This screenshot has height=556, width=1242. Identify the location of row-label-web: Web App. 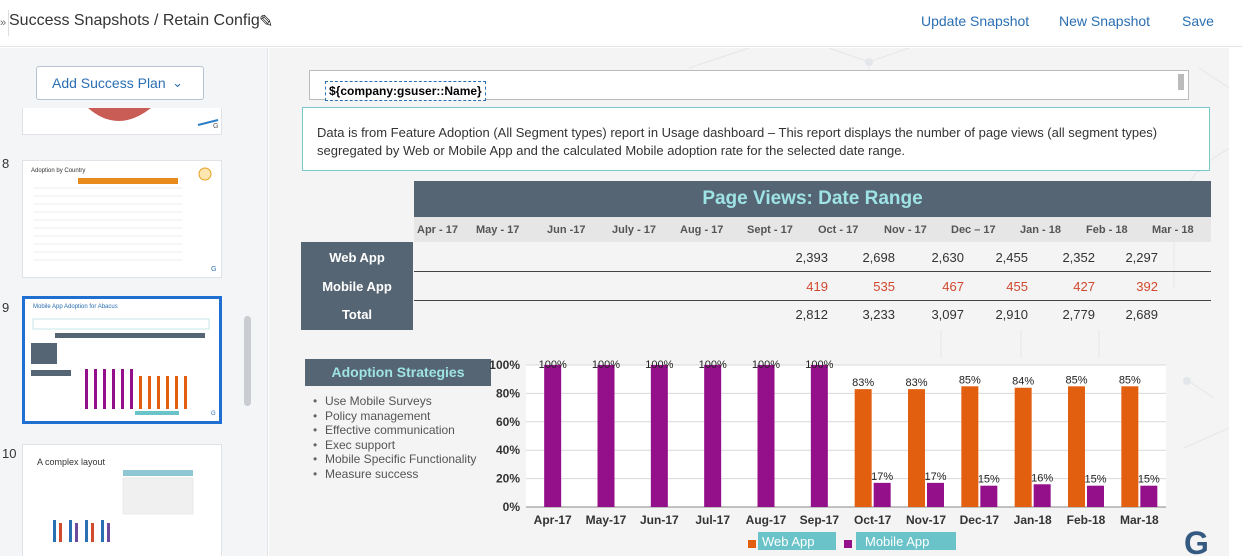
(357, 257).